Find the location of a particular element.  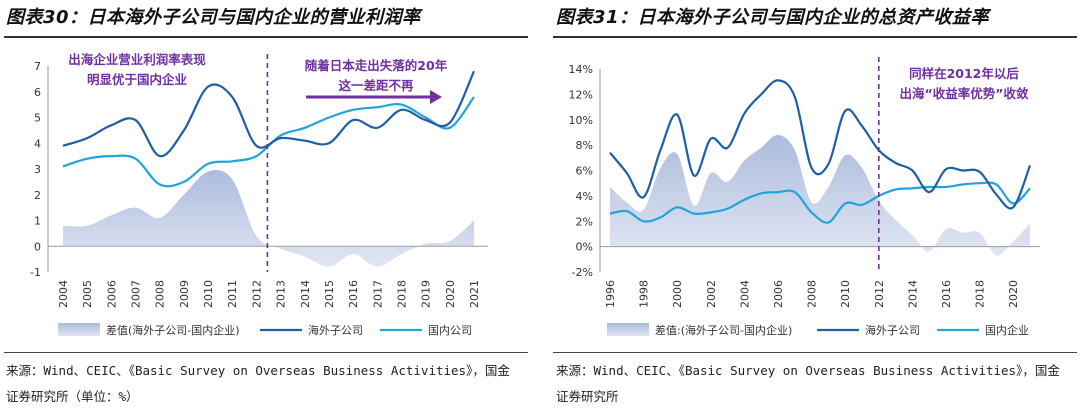

x-tick-label: 2000 is located at coordinates (677, 294).